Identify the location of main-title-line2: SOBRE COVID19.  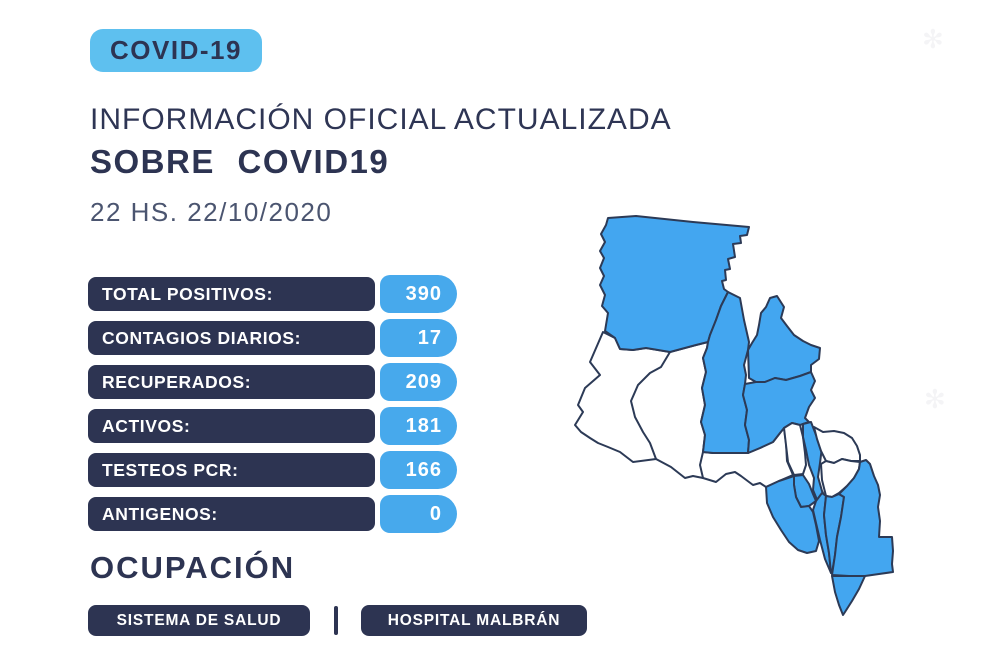
(240, 161).